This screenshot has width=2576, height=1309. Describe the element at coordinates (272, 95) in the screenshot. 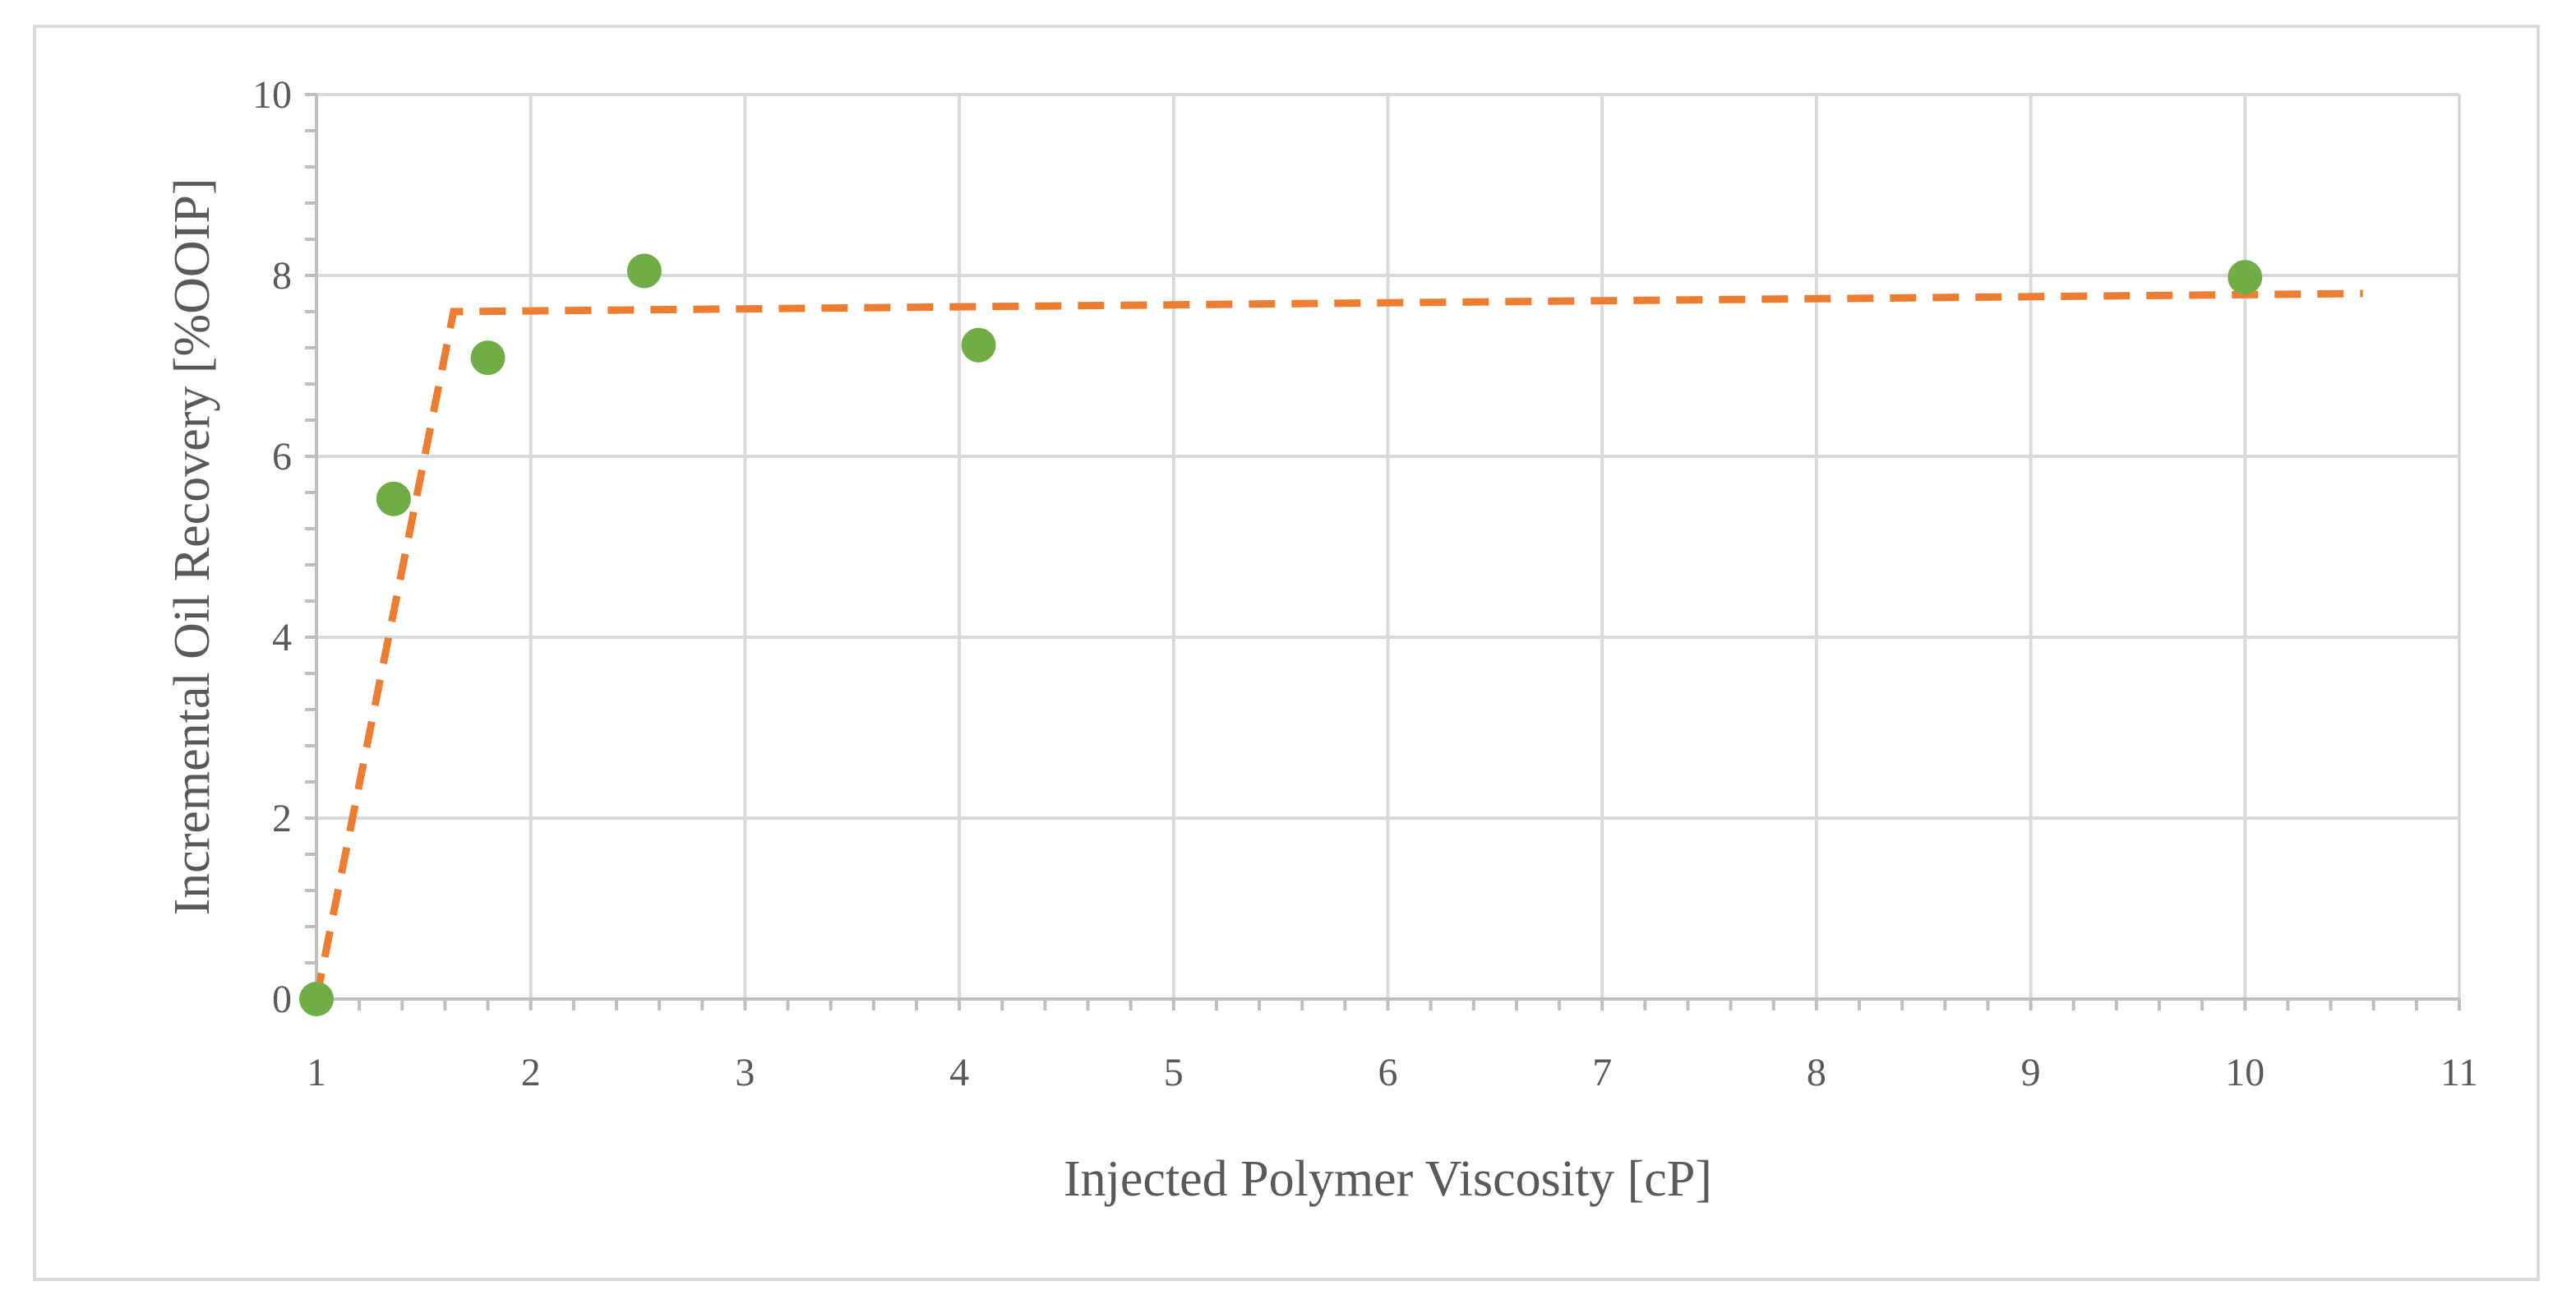

I see `y-tick-label: 10` at that location.